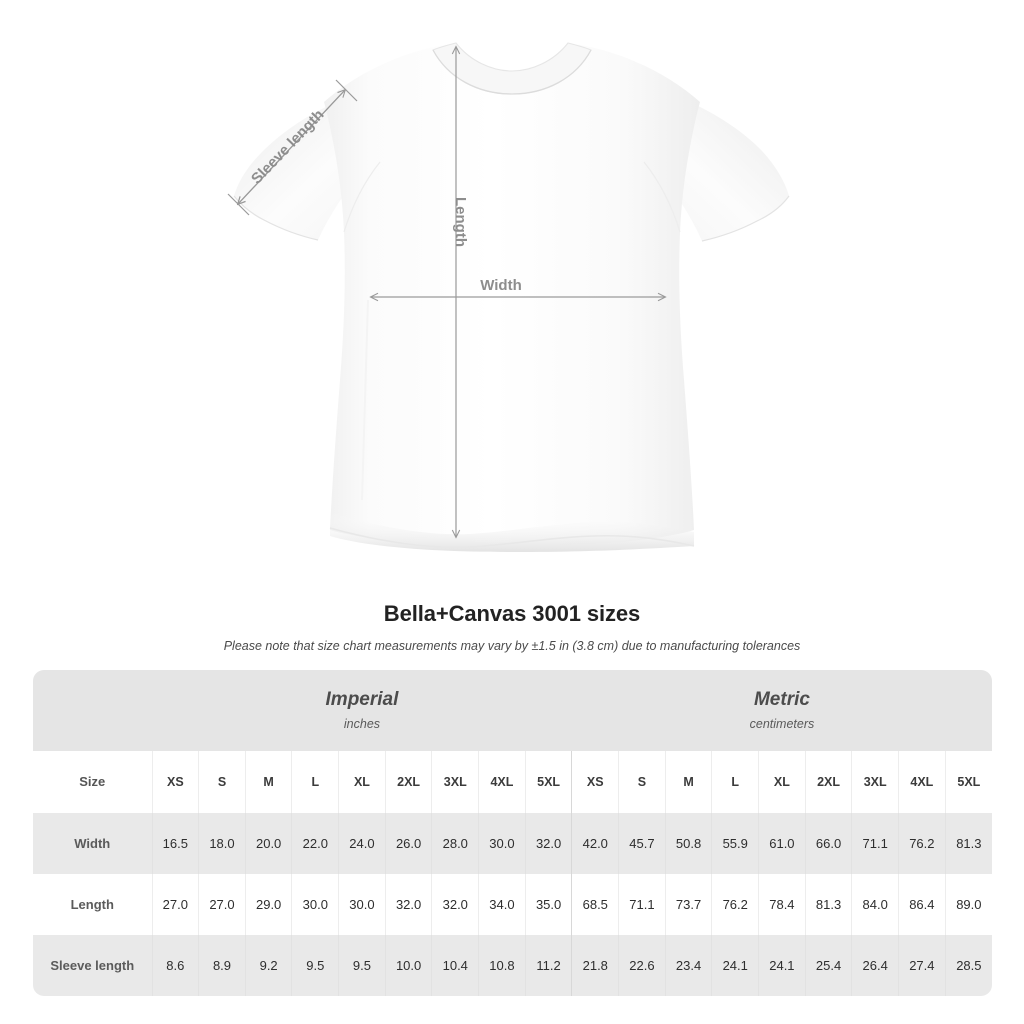 This screenshot has width=1024, height=1024. I want to click on size-header-metric-l: L, so click(735, 781).